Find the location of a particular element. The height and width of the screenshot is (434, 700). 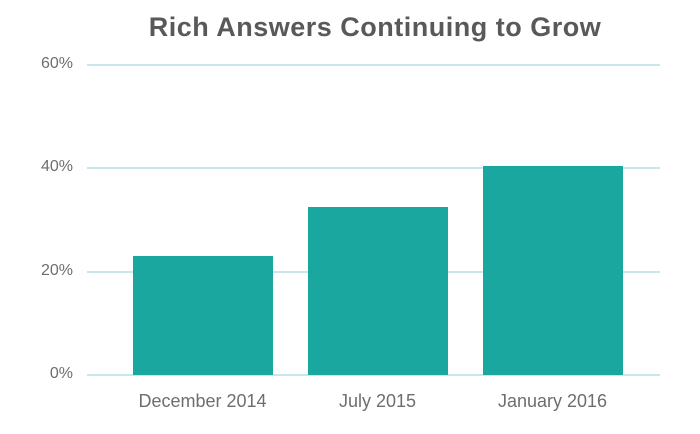

y-tick-label: 20% is located at coordinates (56, 270).